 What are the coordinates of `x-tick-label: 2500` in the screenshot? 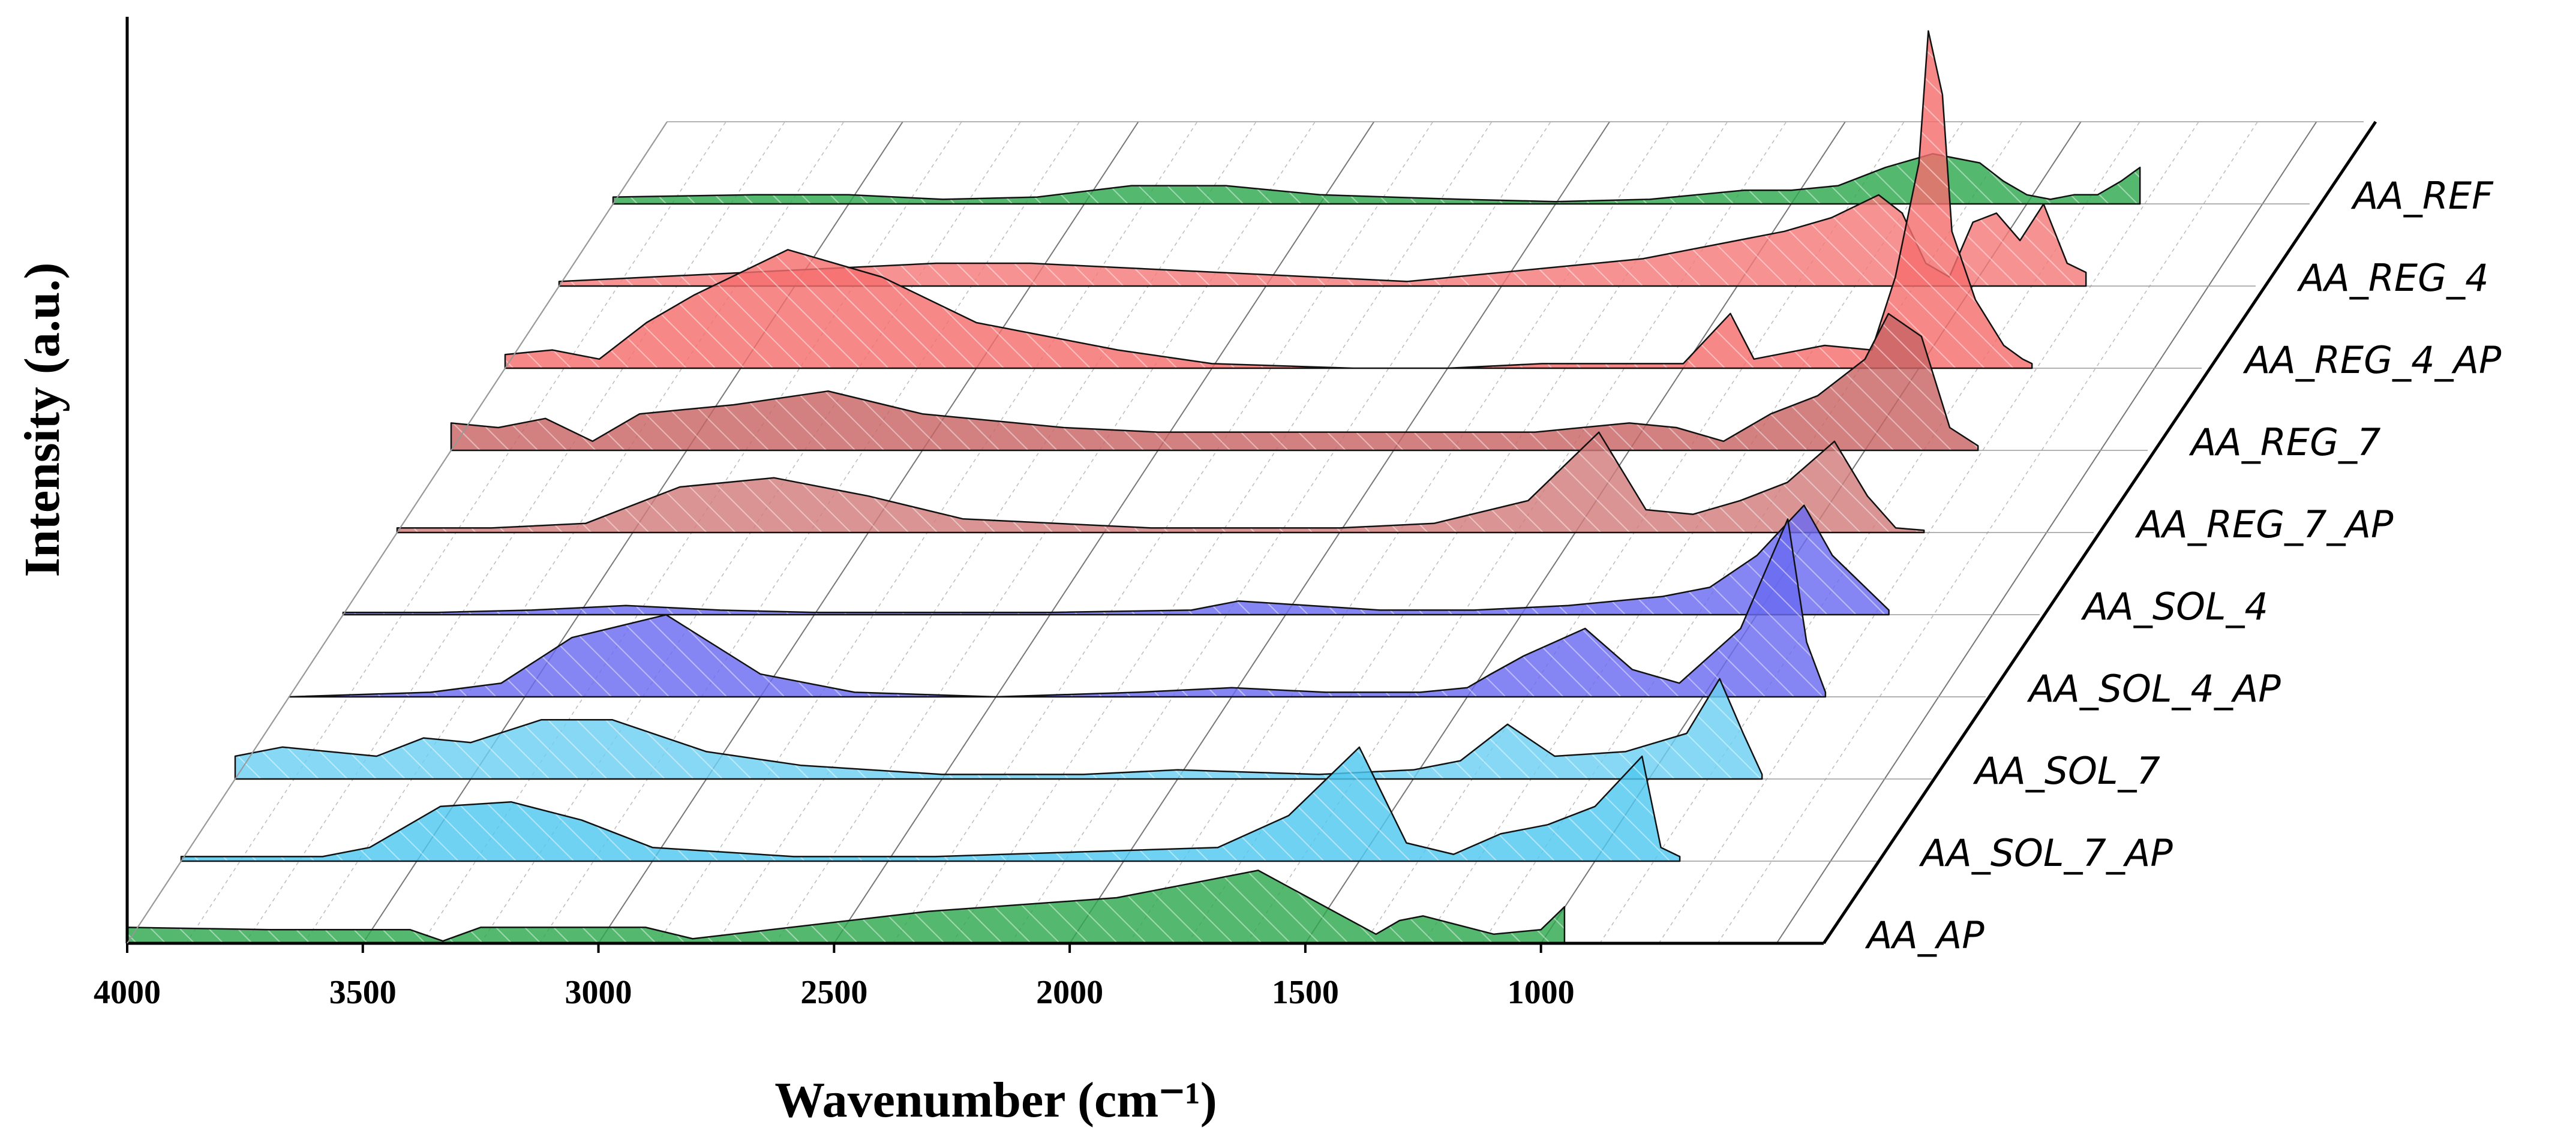 It's located at (834, 992).